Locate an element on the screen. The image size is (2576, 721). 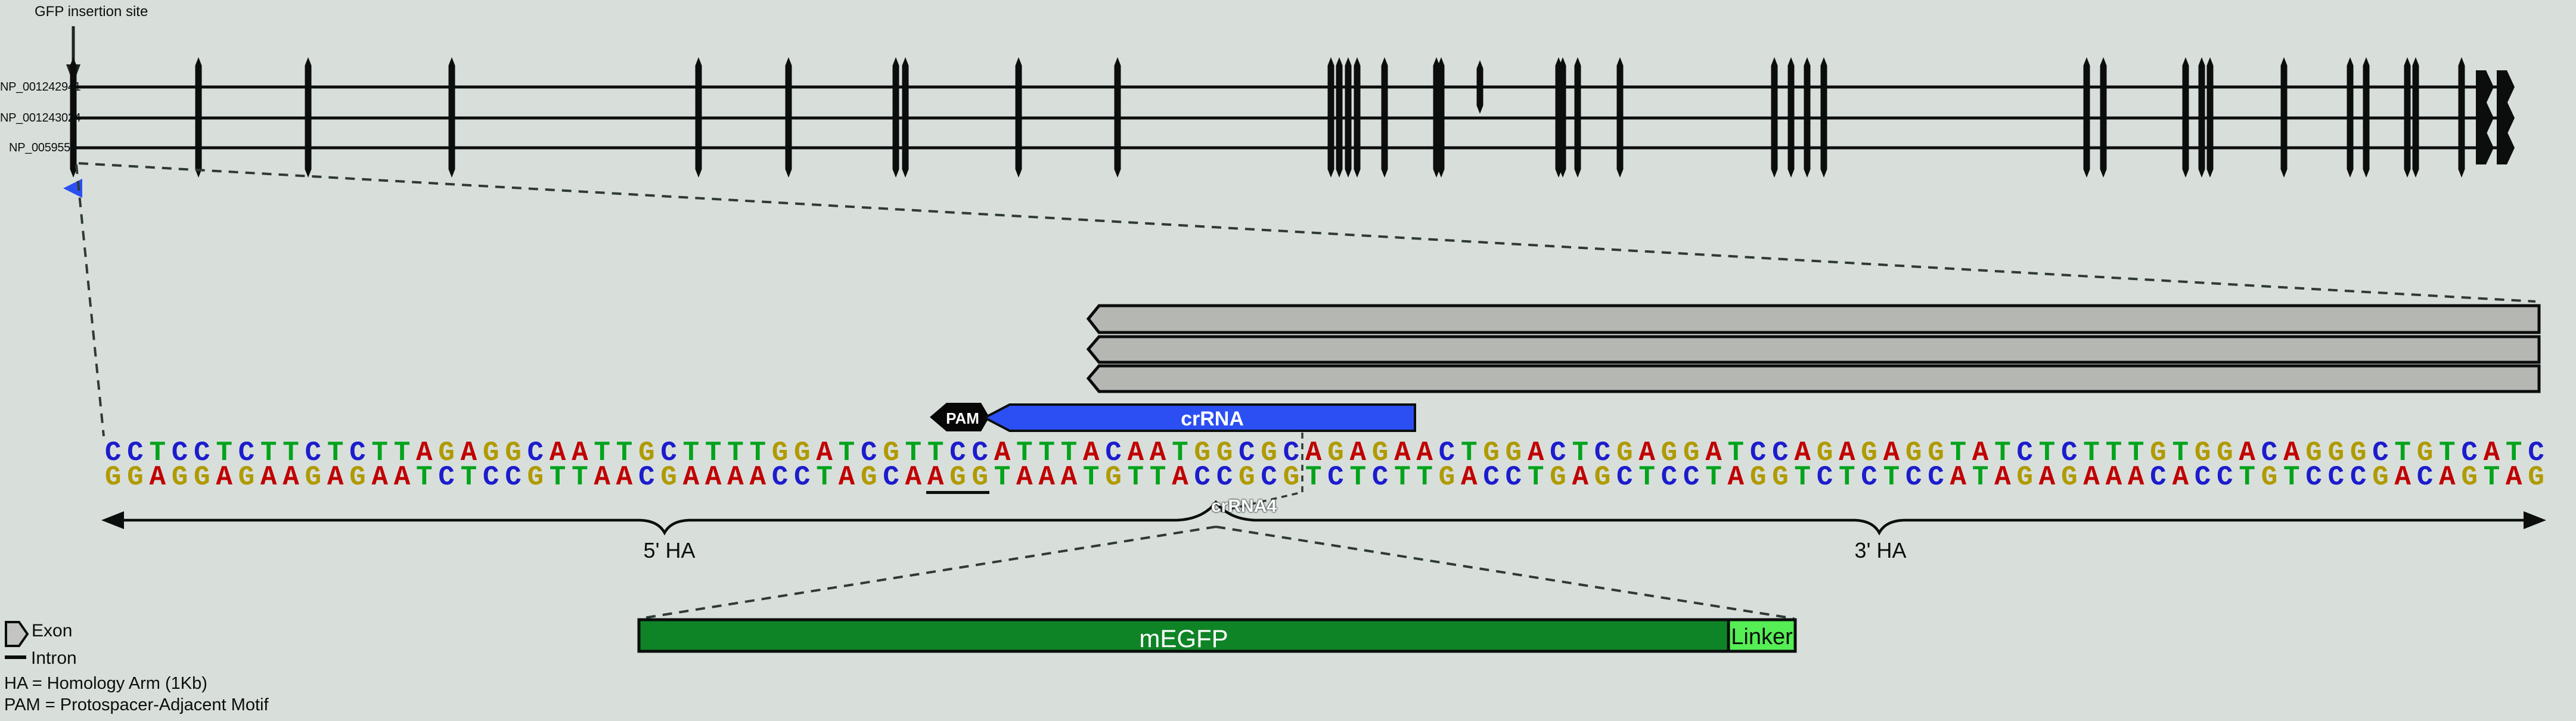
terminal-exon-arrow is located at coordinates (2485, 147).